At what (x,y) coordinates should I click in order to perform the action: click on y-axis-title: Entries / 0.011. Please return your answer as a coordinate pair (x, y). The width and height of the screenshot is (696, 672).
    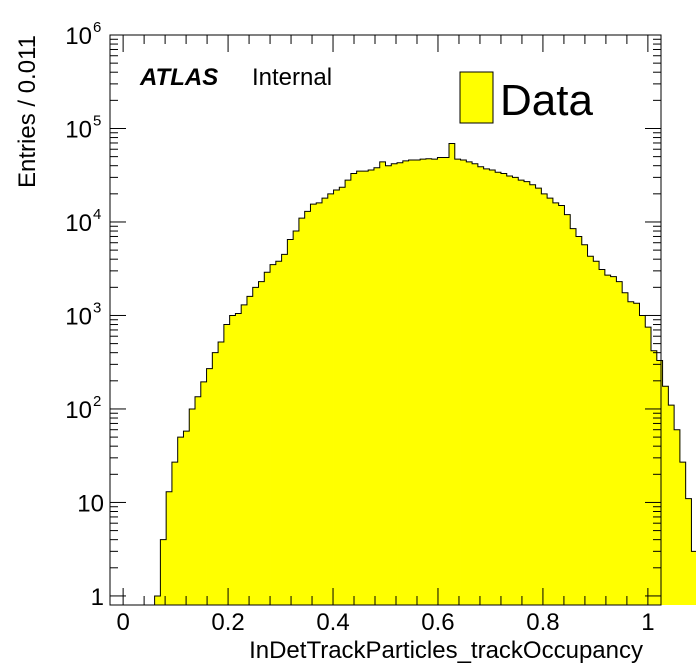
    Looking at the image, I should click on (27, 111).